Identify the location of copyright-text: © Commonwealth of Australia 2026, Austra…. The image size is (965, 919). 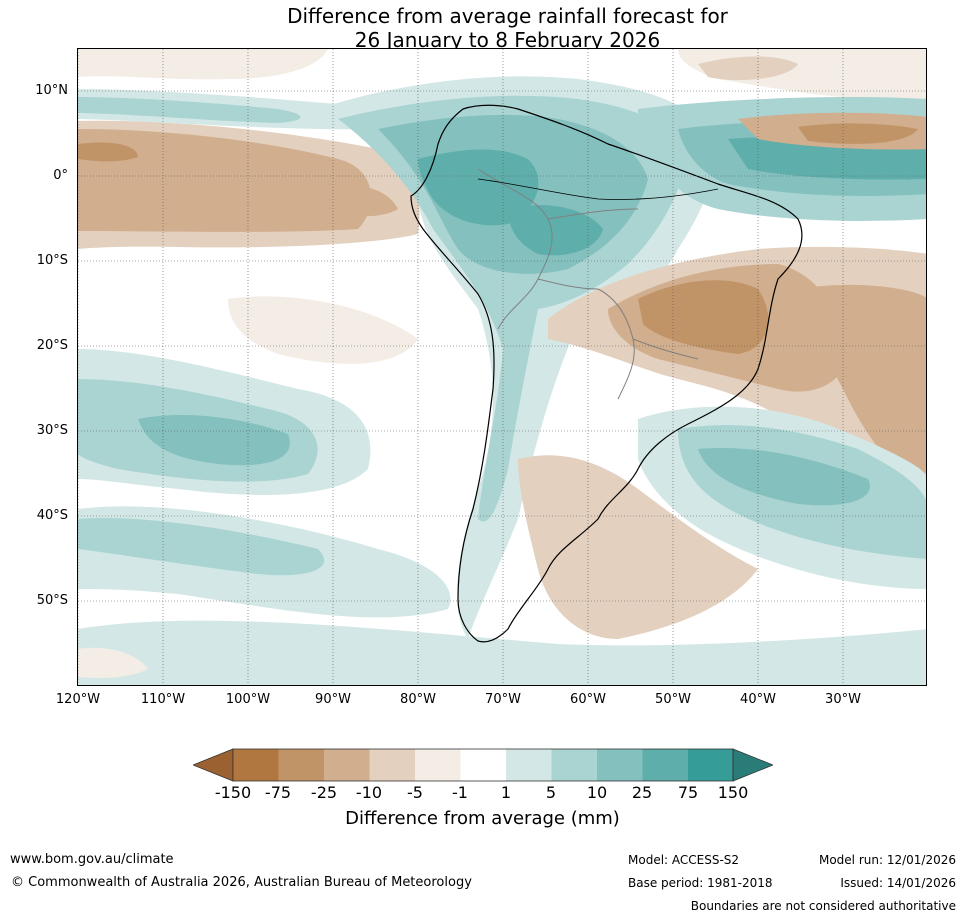
(241, 882).